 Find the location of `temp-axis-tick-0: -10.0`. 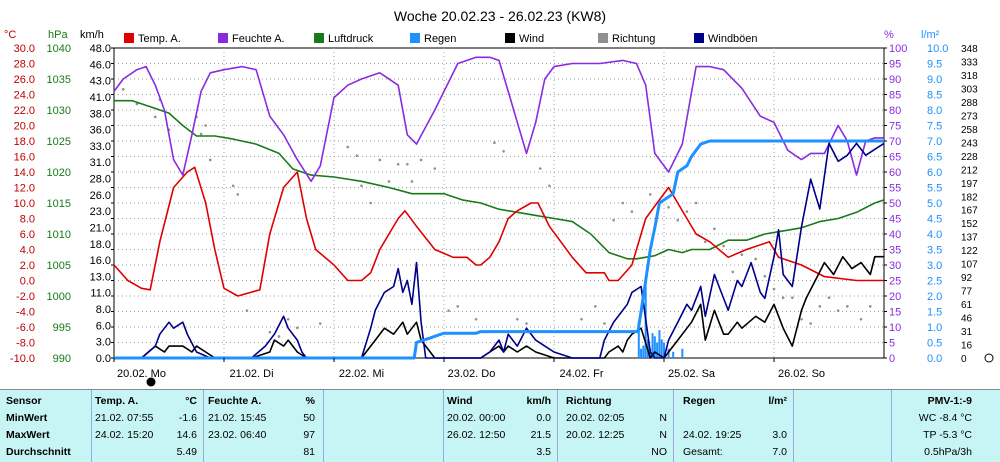

temp-axis-tick-0: -10.0 is located at coordinates (22, 359).